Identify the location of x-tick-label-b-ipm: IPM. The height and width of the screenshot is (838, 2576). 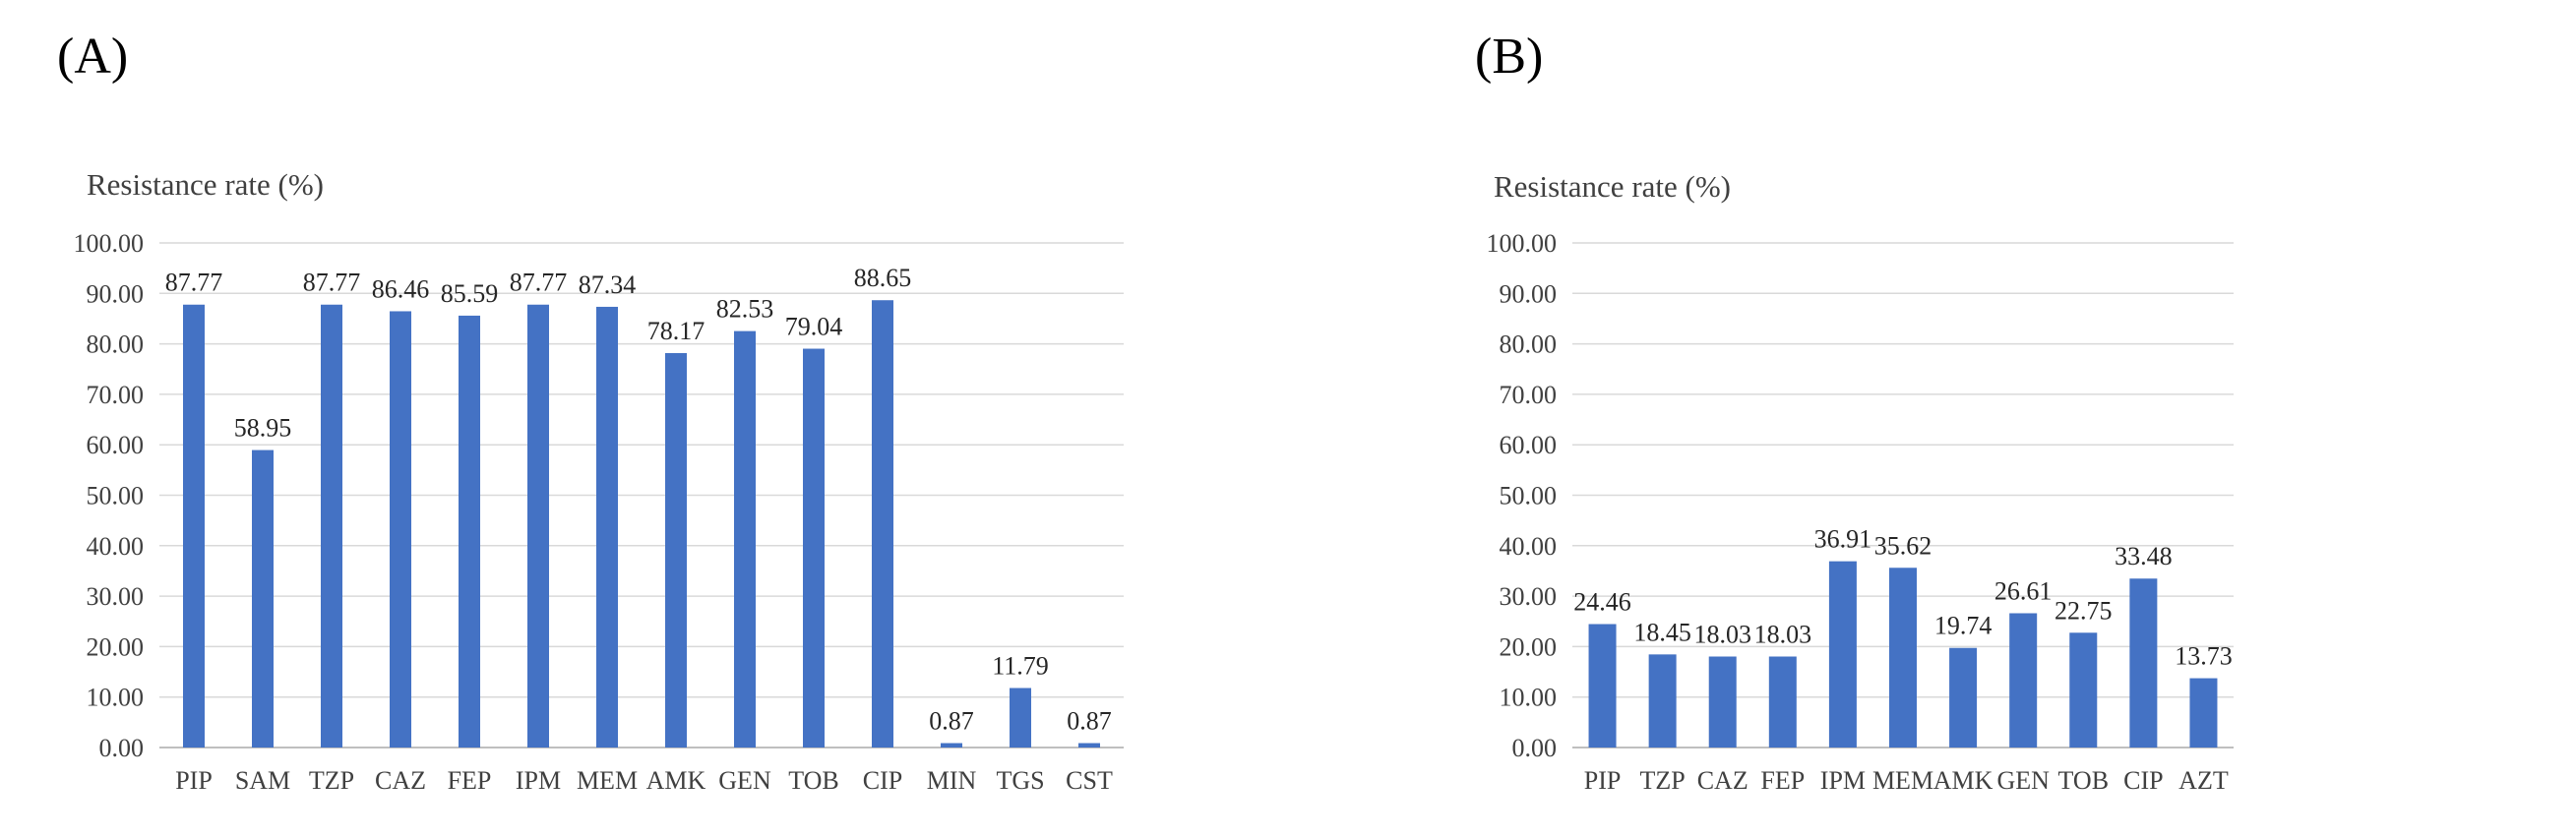
(1843, 780).